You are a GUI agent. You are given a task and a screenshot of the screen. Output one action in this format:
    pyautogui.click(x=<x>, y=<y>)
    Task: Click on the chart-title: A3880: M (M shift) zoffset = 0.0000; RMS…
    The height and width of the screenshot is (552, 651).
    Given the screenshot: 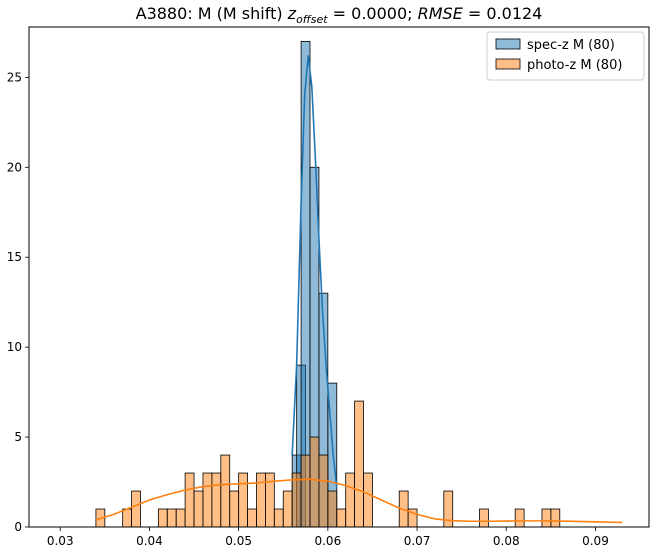 What is the action you would take?
    pyautogui.click(x=339, y=15)
    